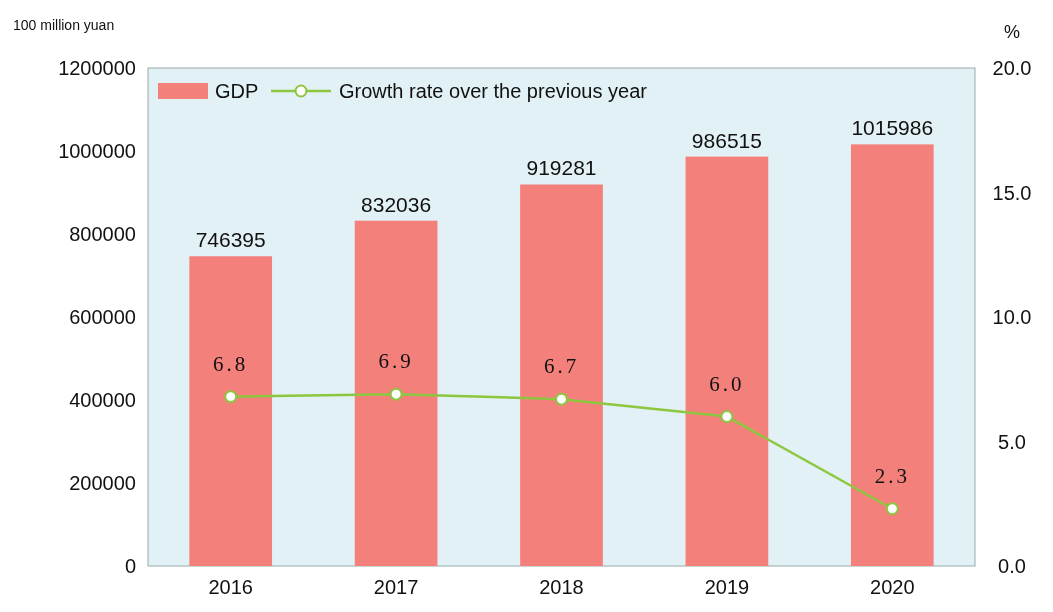 The width and height of the screenshot is (1053, 612). Describe the element at coordinates (230, 240) in the screenshot. I see `data-label: 746395` at that location.